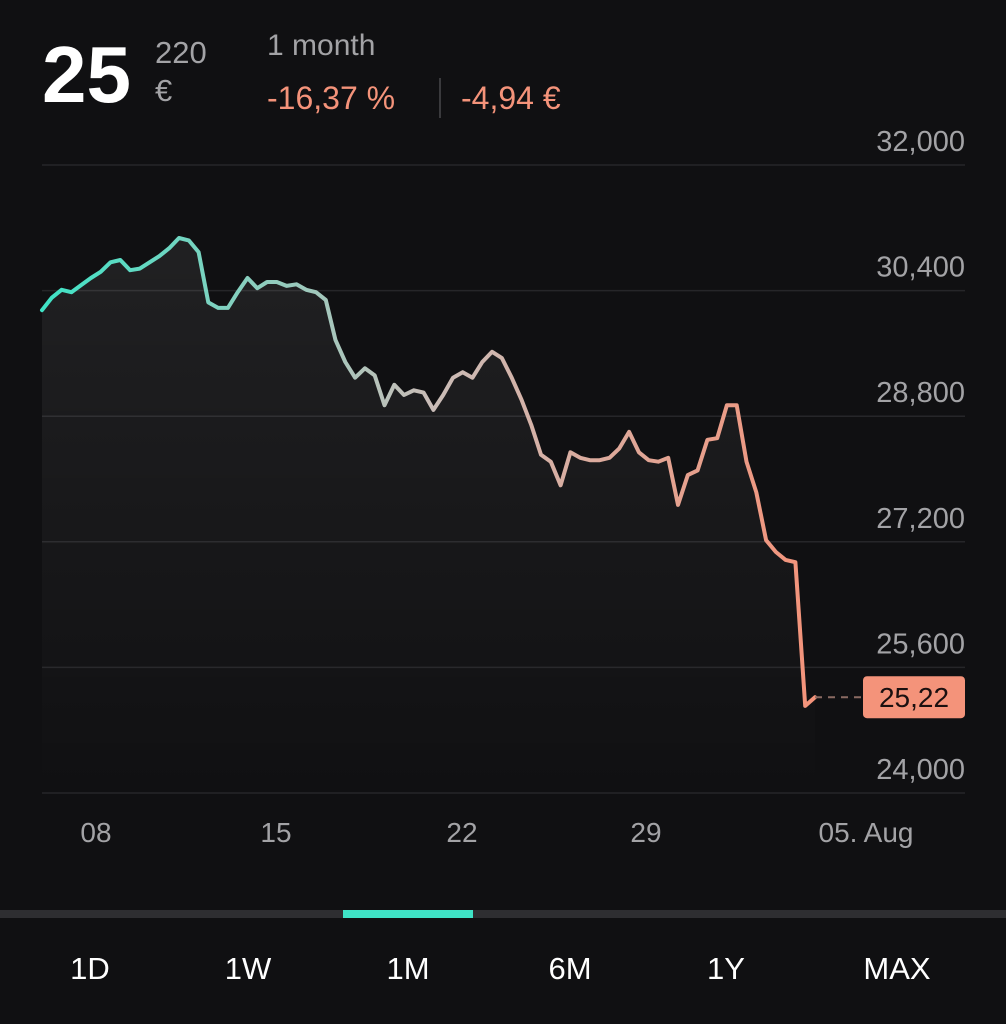 The width and height of the screenshot is (1006, 1024). What do you see at coordinates (726, 968) in the screenshot?
I see `tab: 1Y` at bounding box center [726, 968].